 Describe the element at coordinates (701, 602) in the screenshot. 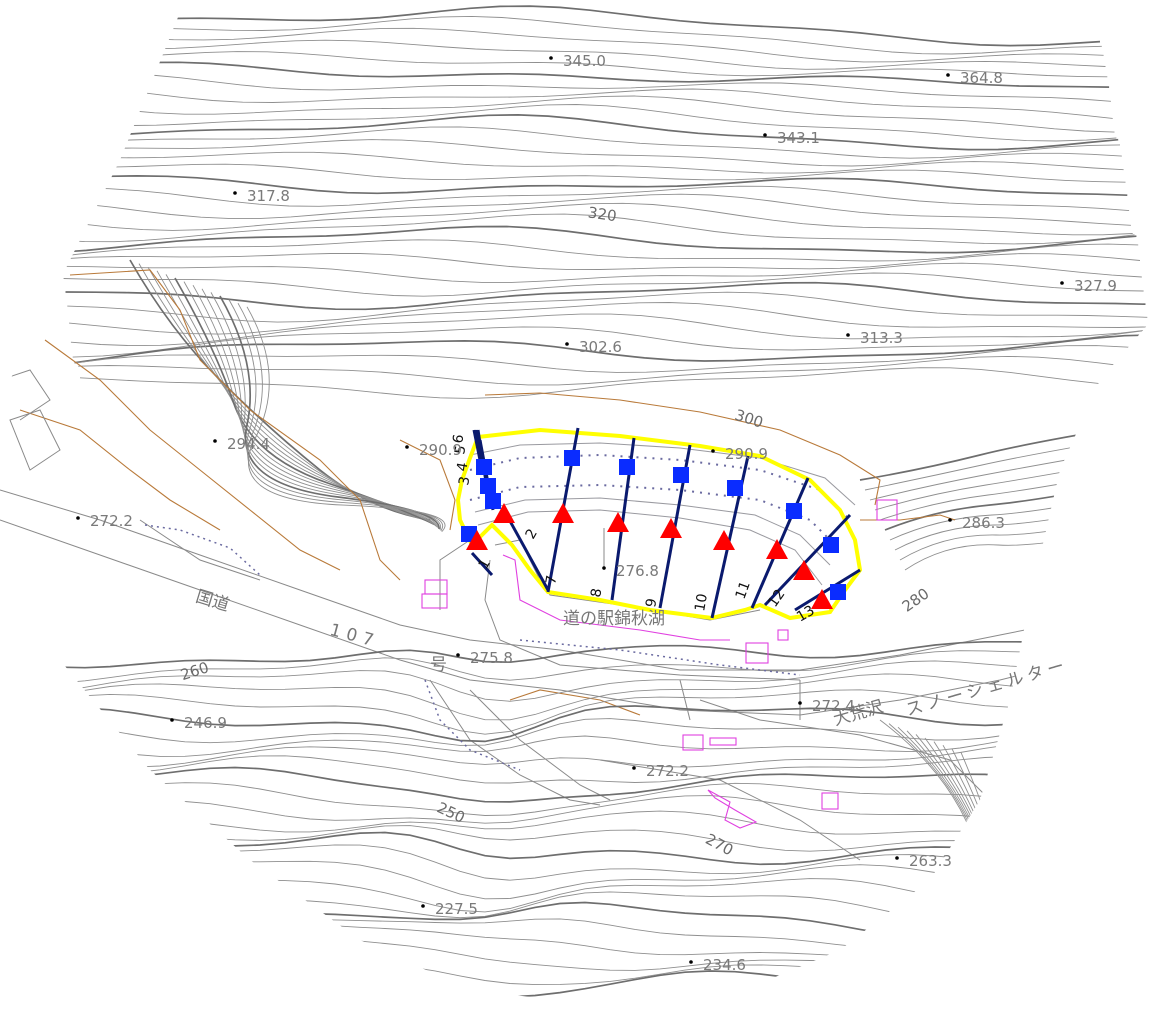

I see `section-number-label: 10` at that location.